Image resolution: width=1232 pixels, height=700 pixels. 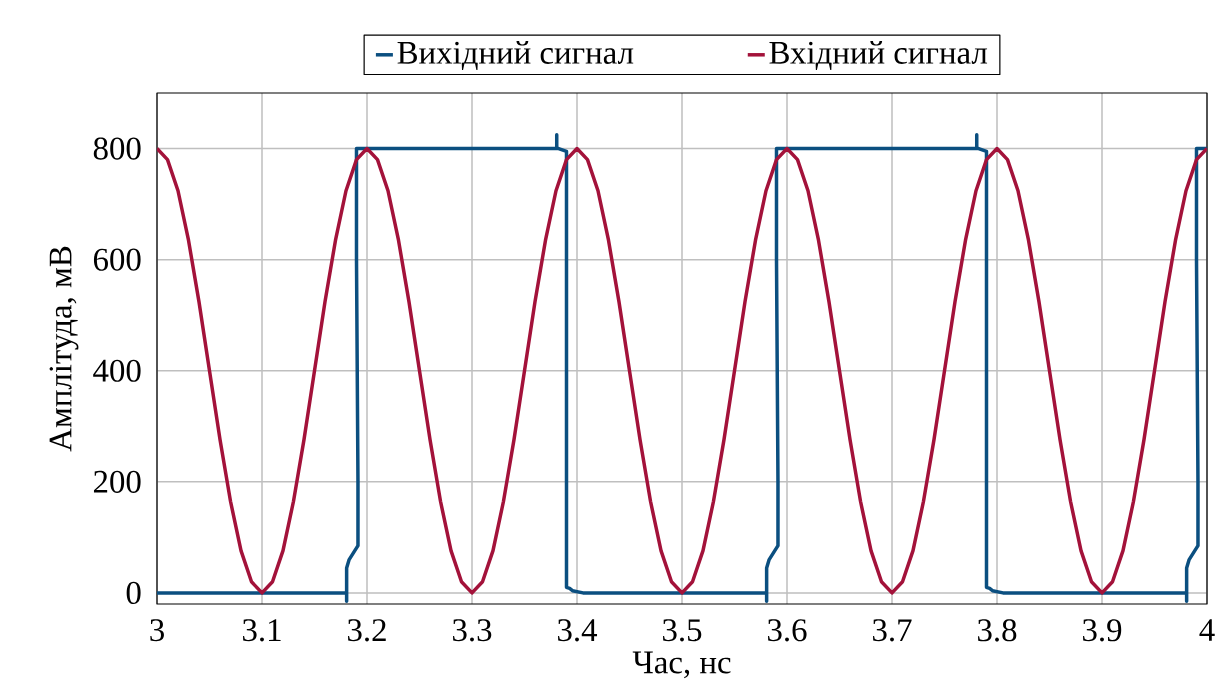 I want to click on x-axis-title: Час, нс, so click(x=681, y=665).